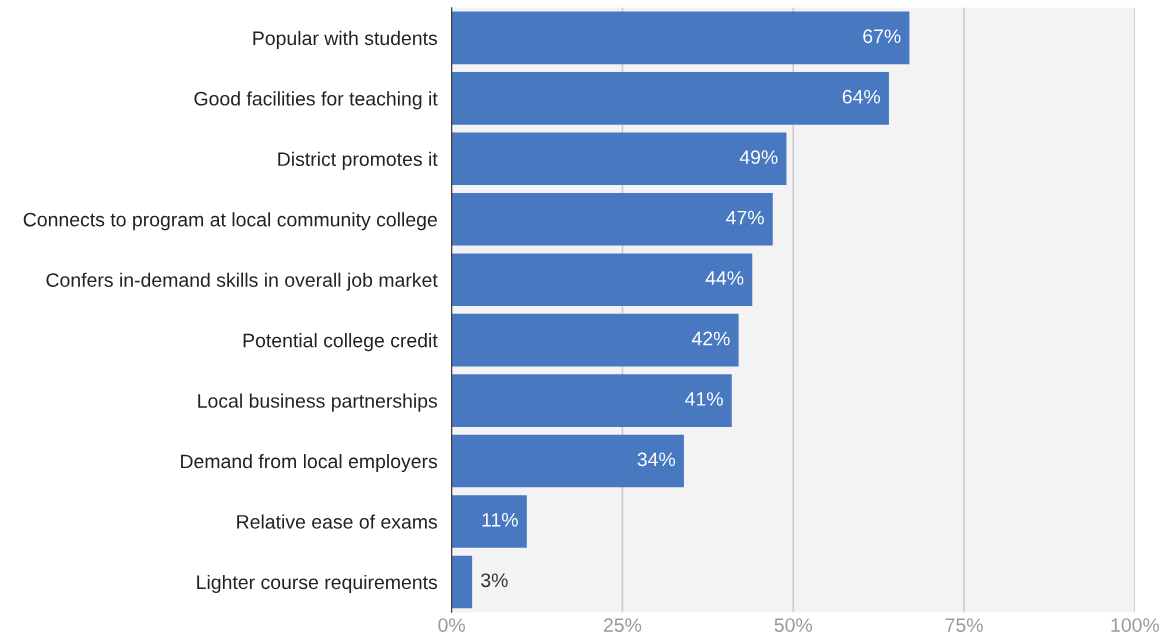 Image resolution: width=1170 pixels, height=641 pixels. Describe the element at coordinates (758, 157) in the screenshot. I see `data-label: 49%` at that location.